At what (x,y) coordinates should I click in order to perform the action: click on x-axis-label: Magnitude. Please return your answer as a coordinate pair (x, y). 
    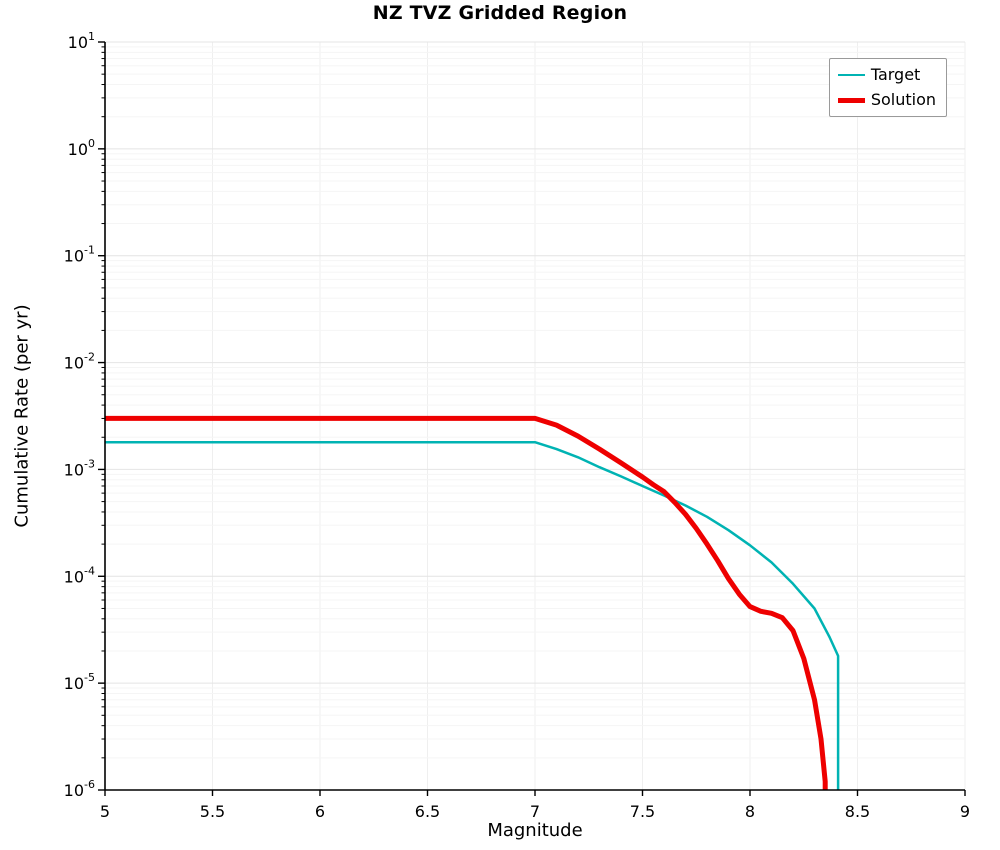
    Looking at the image, I should click on (535, 830).